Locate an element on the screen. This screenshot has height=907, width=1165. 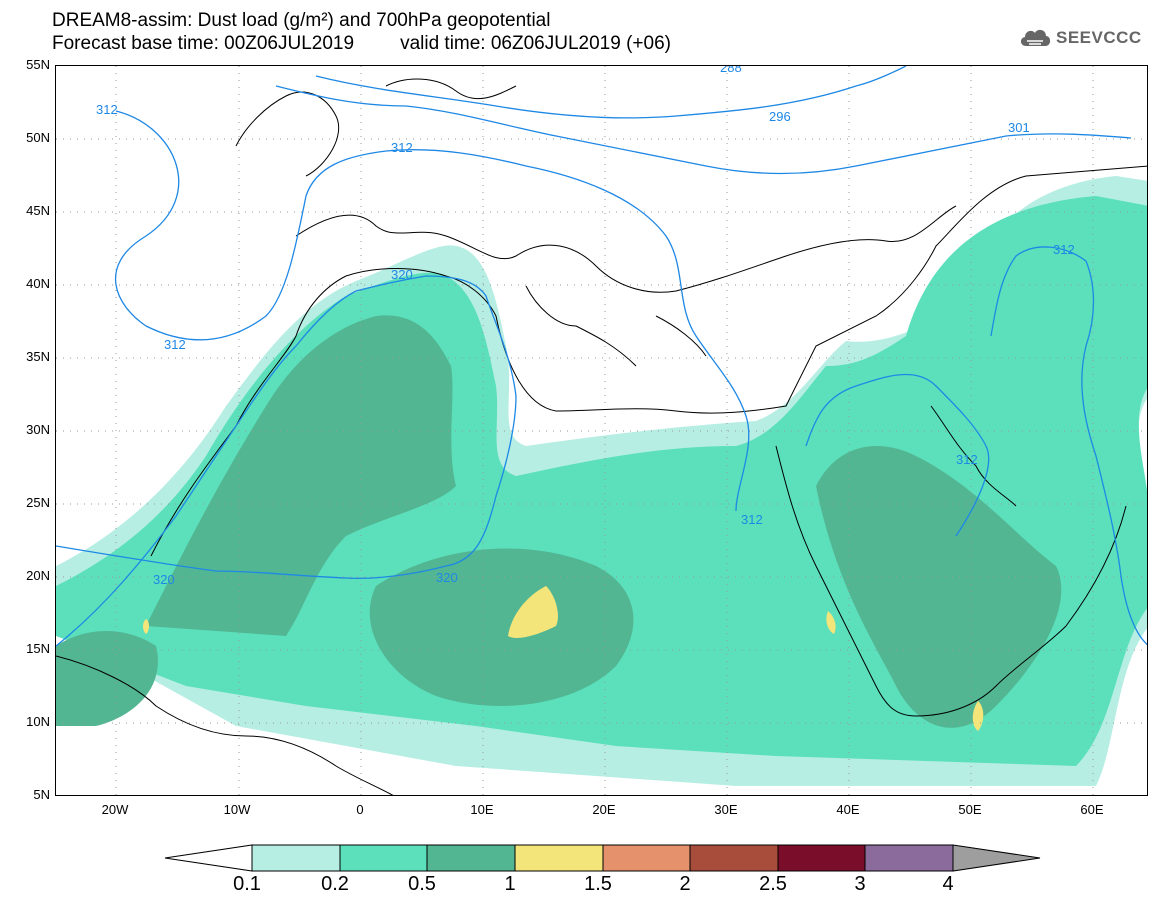
lat-label: 35N is located at coordinates (38, 356).